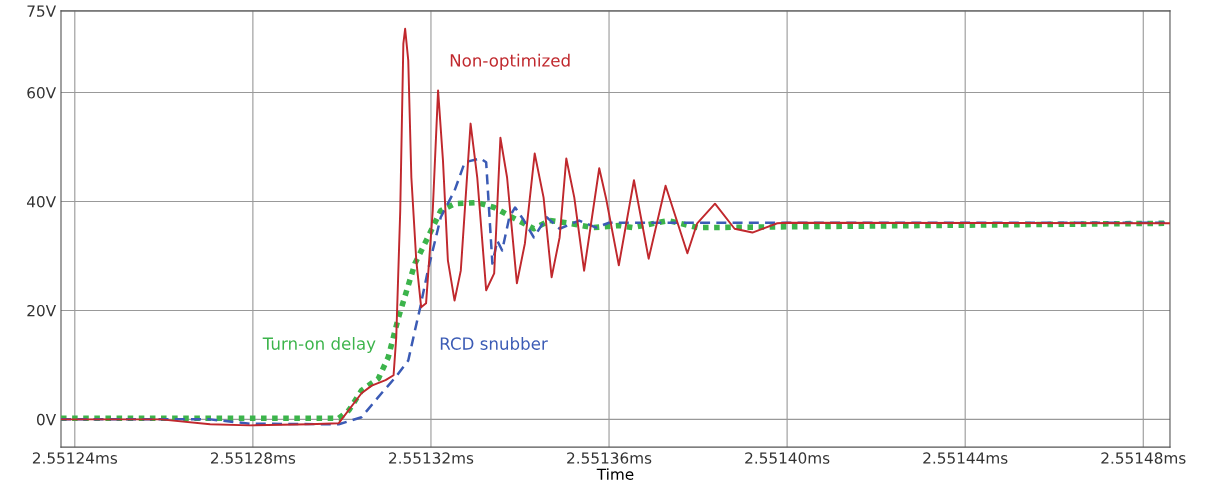 The width and height of the screenshot is (1220, 493). I want to click on series-label: Non-optimized, so click(510, 61).